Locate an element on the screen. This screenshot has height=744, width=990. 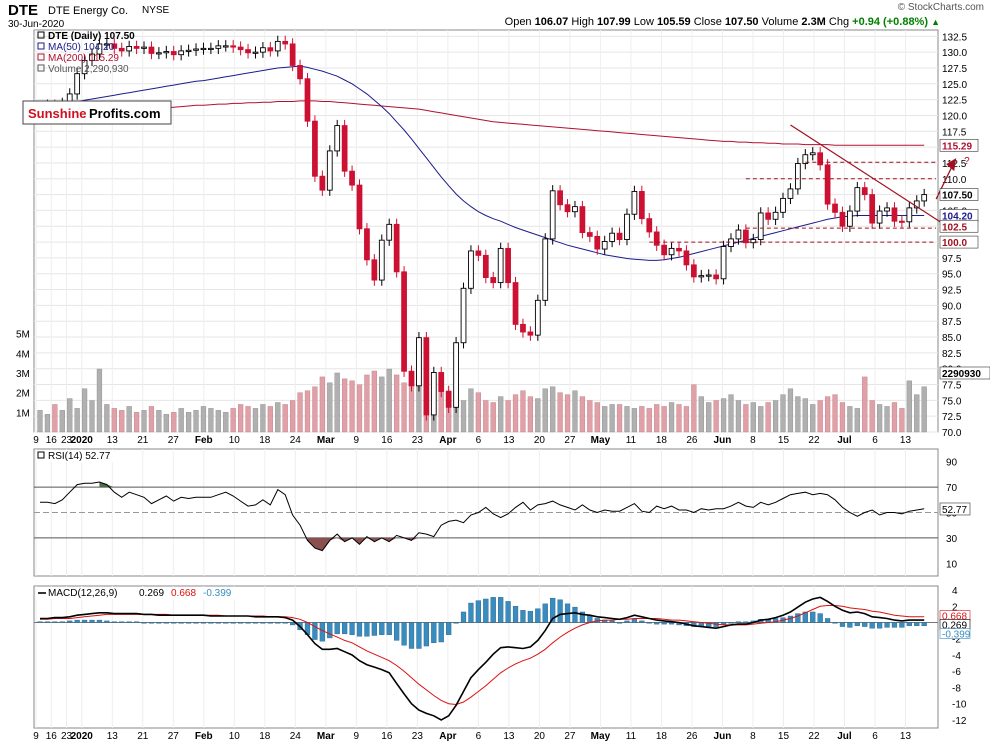
change-arrow-icon: ▲ is located at coordinates (935, 22).